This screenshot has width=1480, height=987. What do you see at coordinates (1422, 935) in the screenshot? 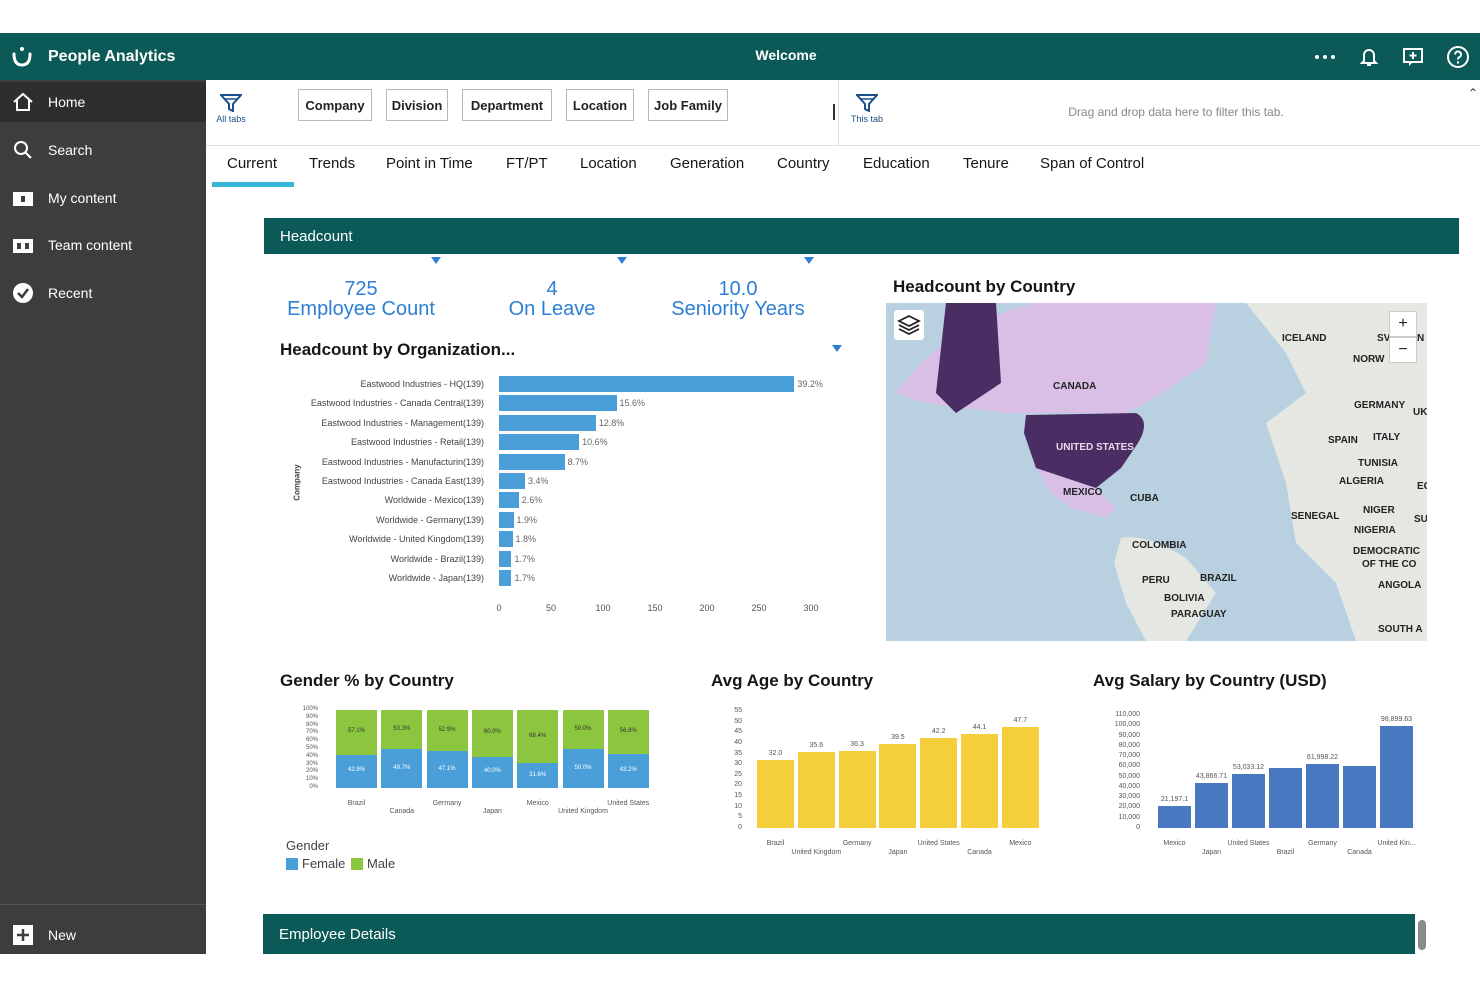
I see `scrollbar` at bounding box center [1422, 935].